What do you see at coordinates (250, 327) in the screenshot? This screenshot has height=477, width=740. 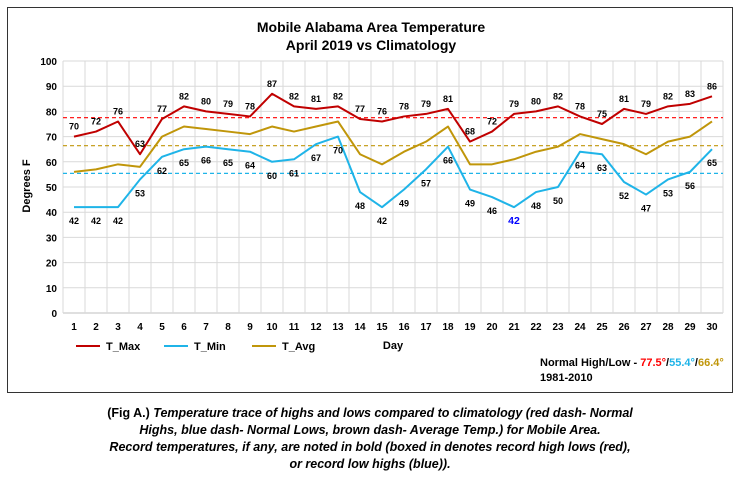 I see `x-tick-label: 9` at bounding box center [250, 327].